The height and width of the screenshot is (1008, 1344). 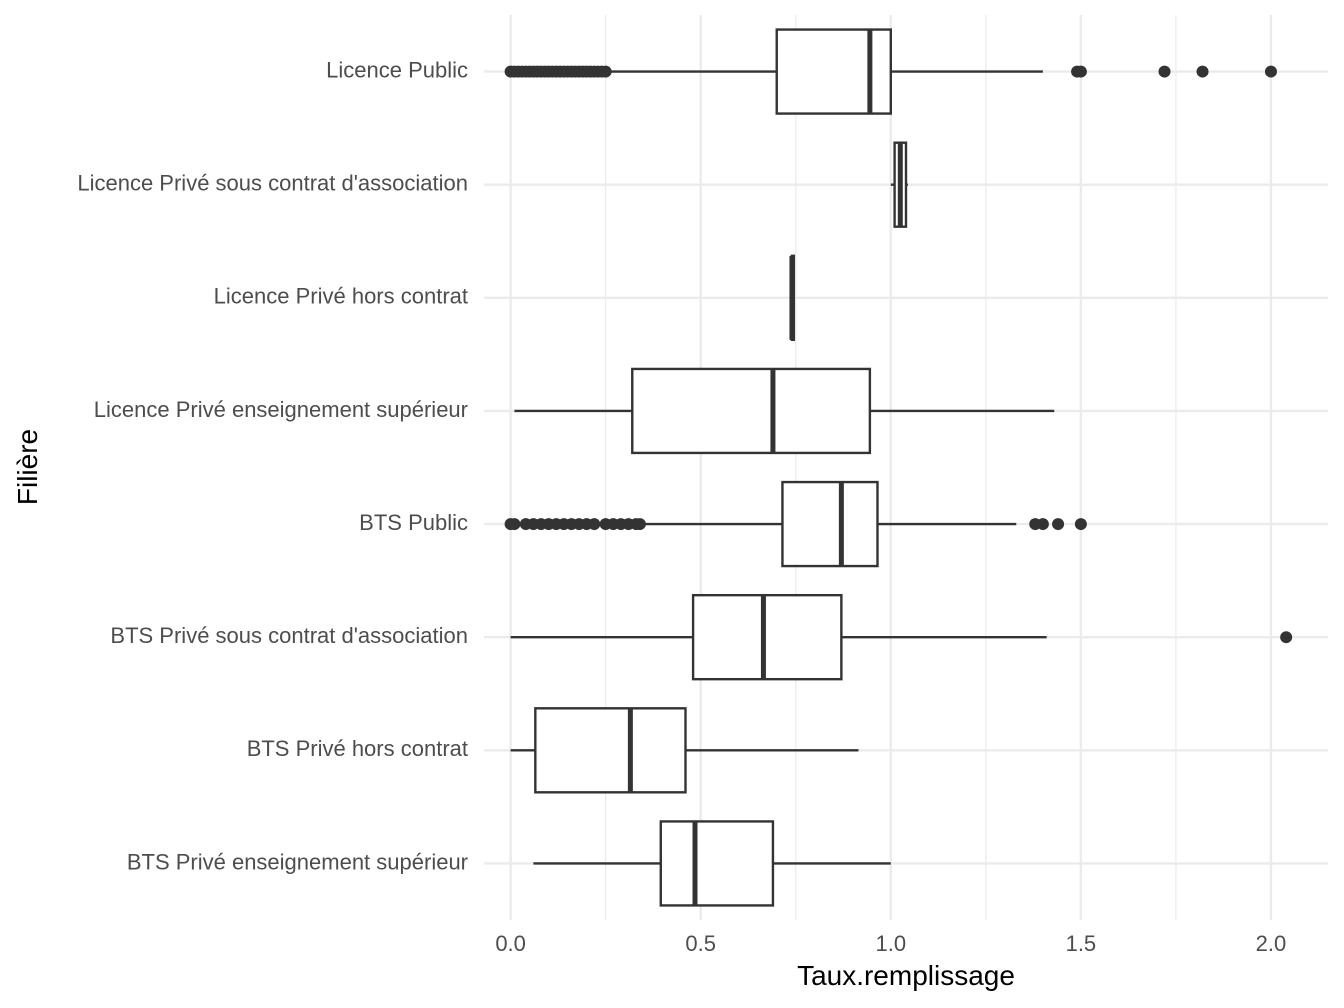 What do you see at coordinates (413, 522) in the screenshot?
I see `y-tick-label: BTS Public` at bounding box center [413, 522].